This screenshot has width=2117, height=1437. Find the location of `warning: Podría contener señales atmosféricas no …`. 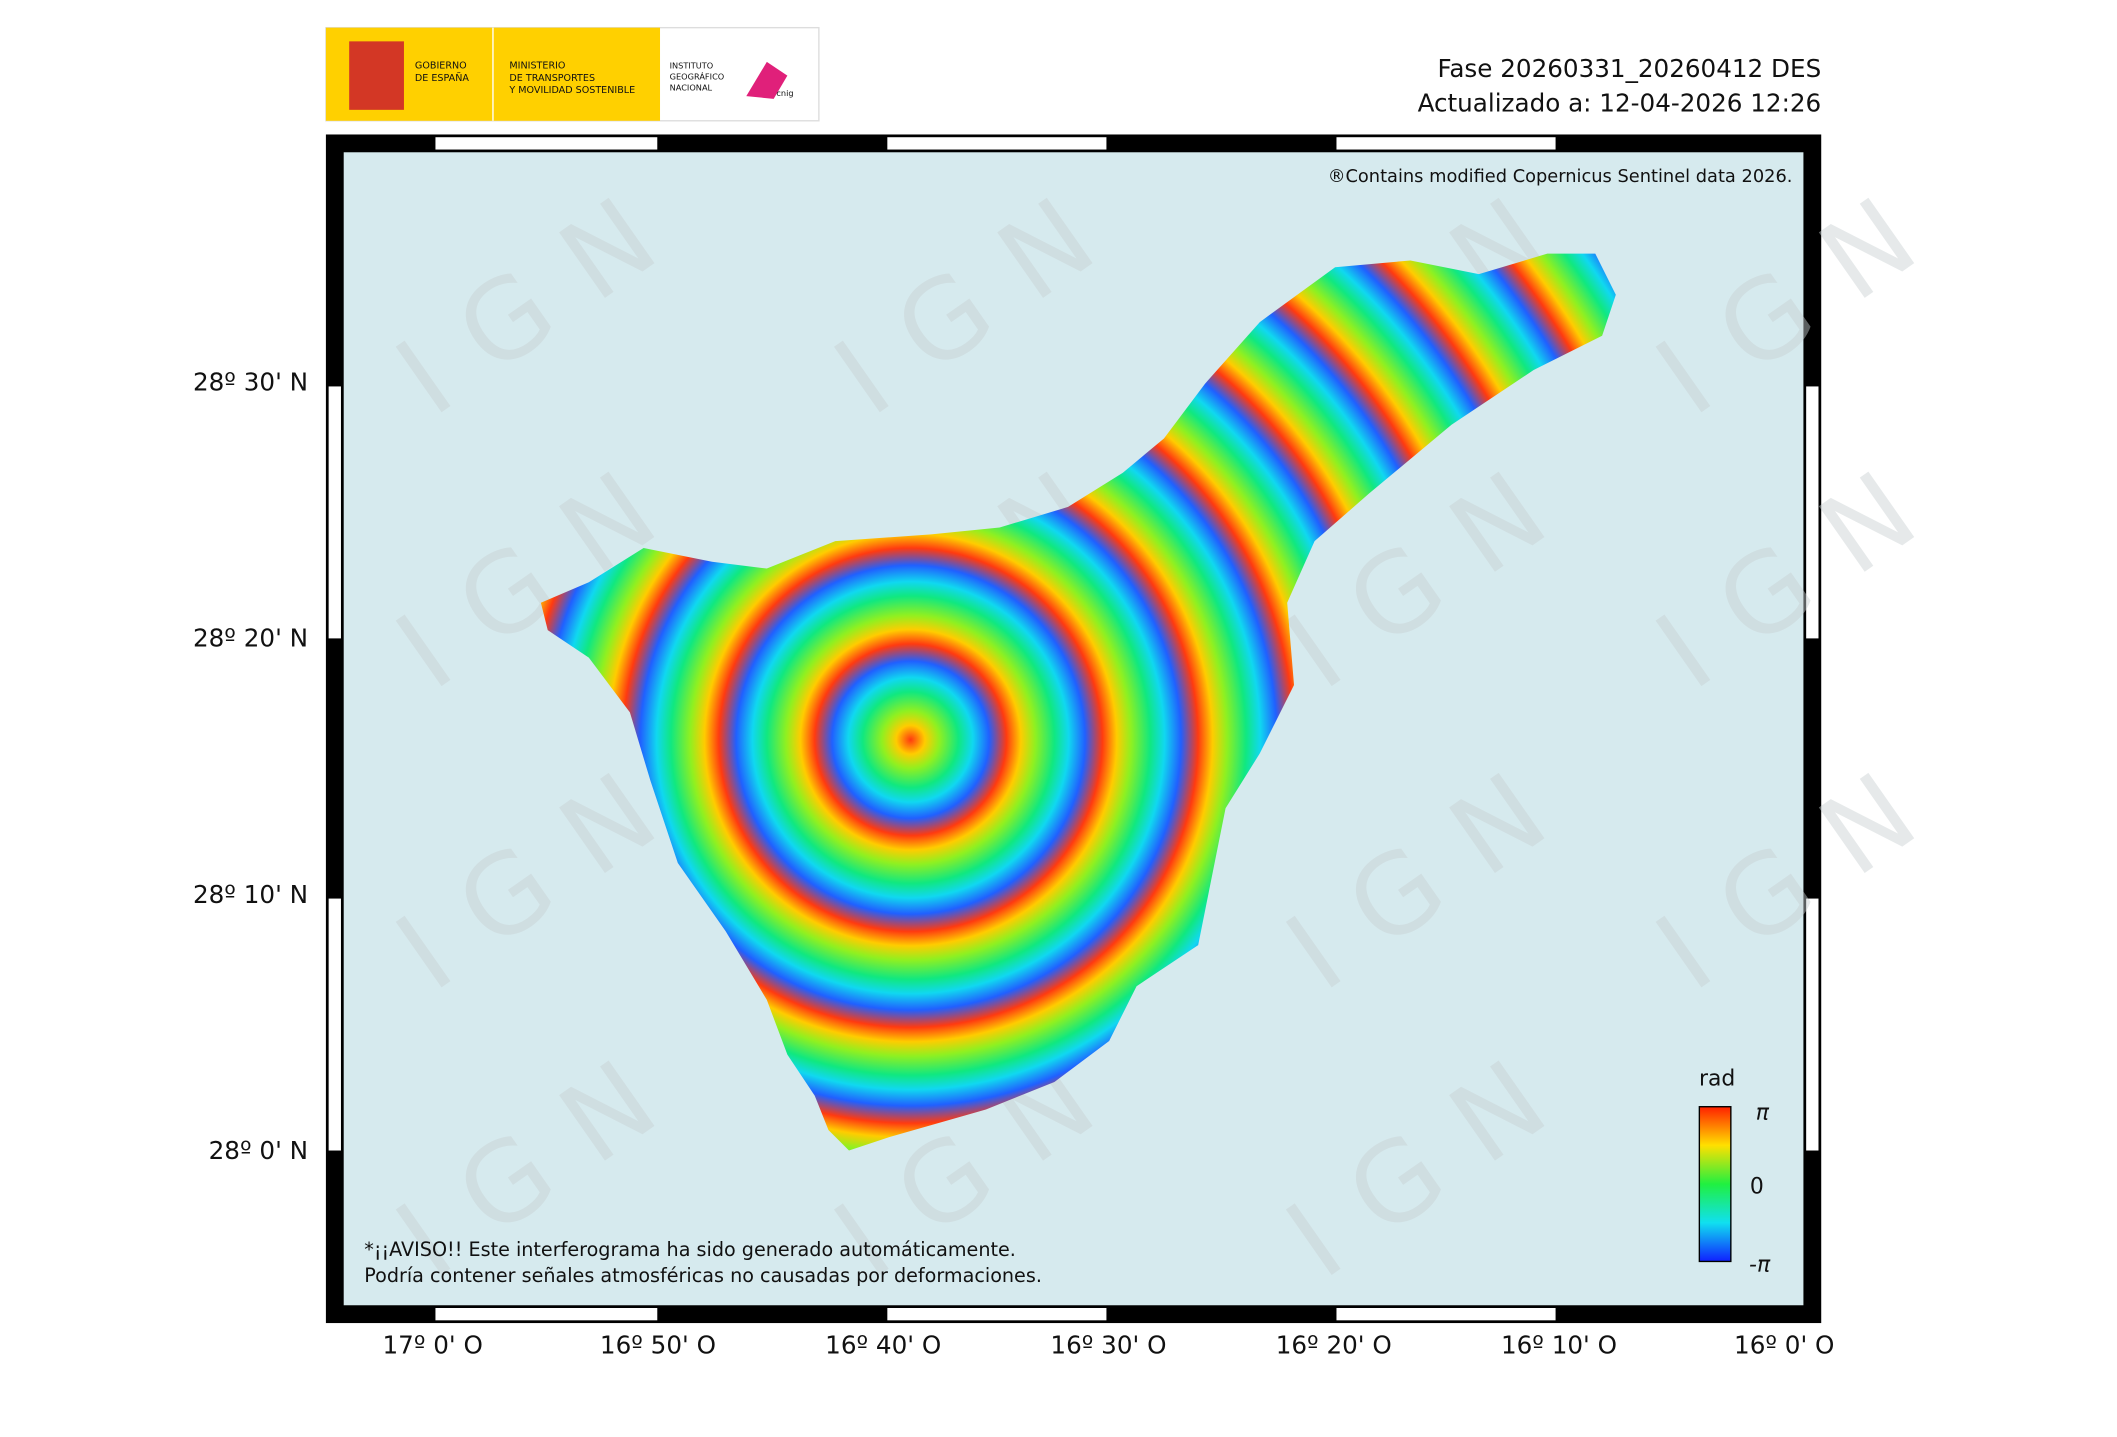

warning: Podría contener señales atmosféricas no … is located at coordinates (703, 1275).